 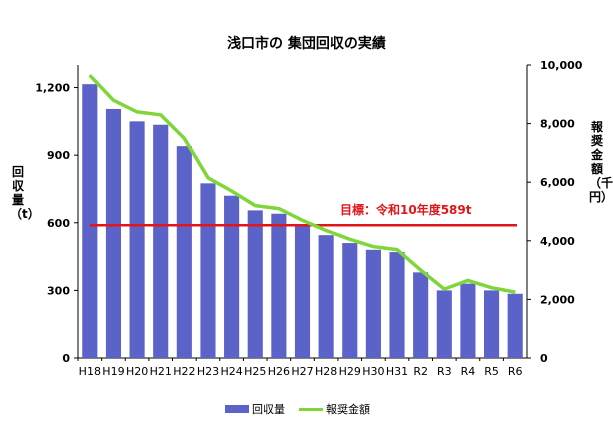 What do you see at coordinates (397, 371) in the screenshot?
I see `x-tick-label: H31` at bounding box center [397, 371].